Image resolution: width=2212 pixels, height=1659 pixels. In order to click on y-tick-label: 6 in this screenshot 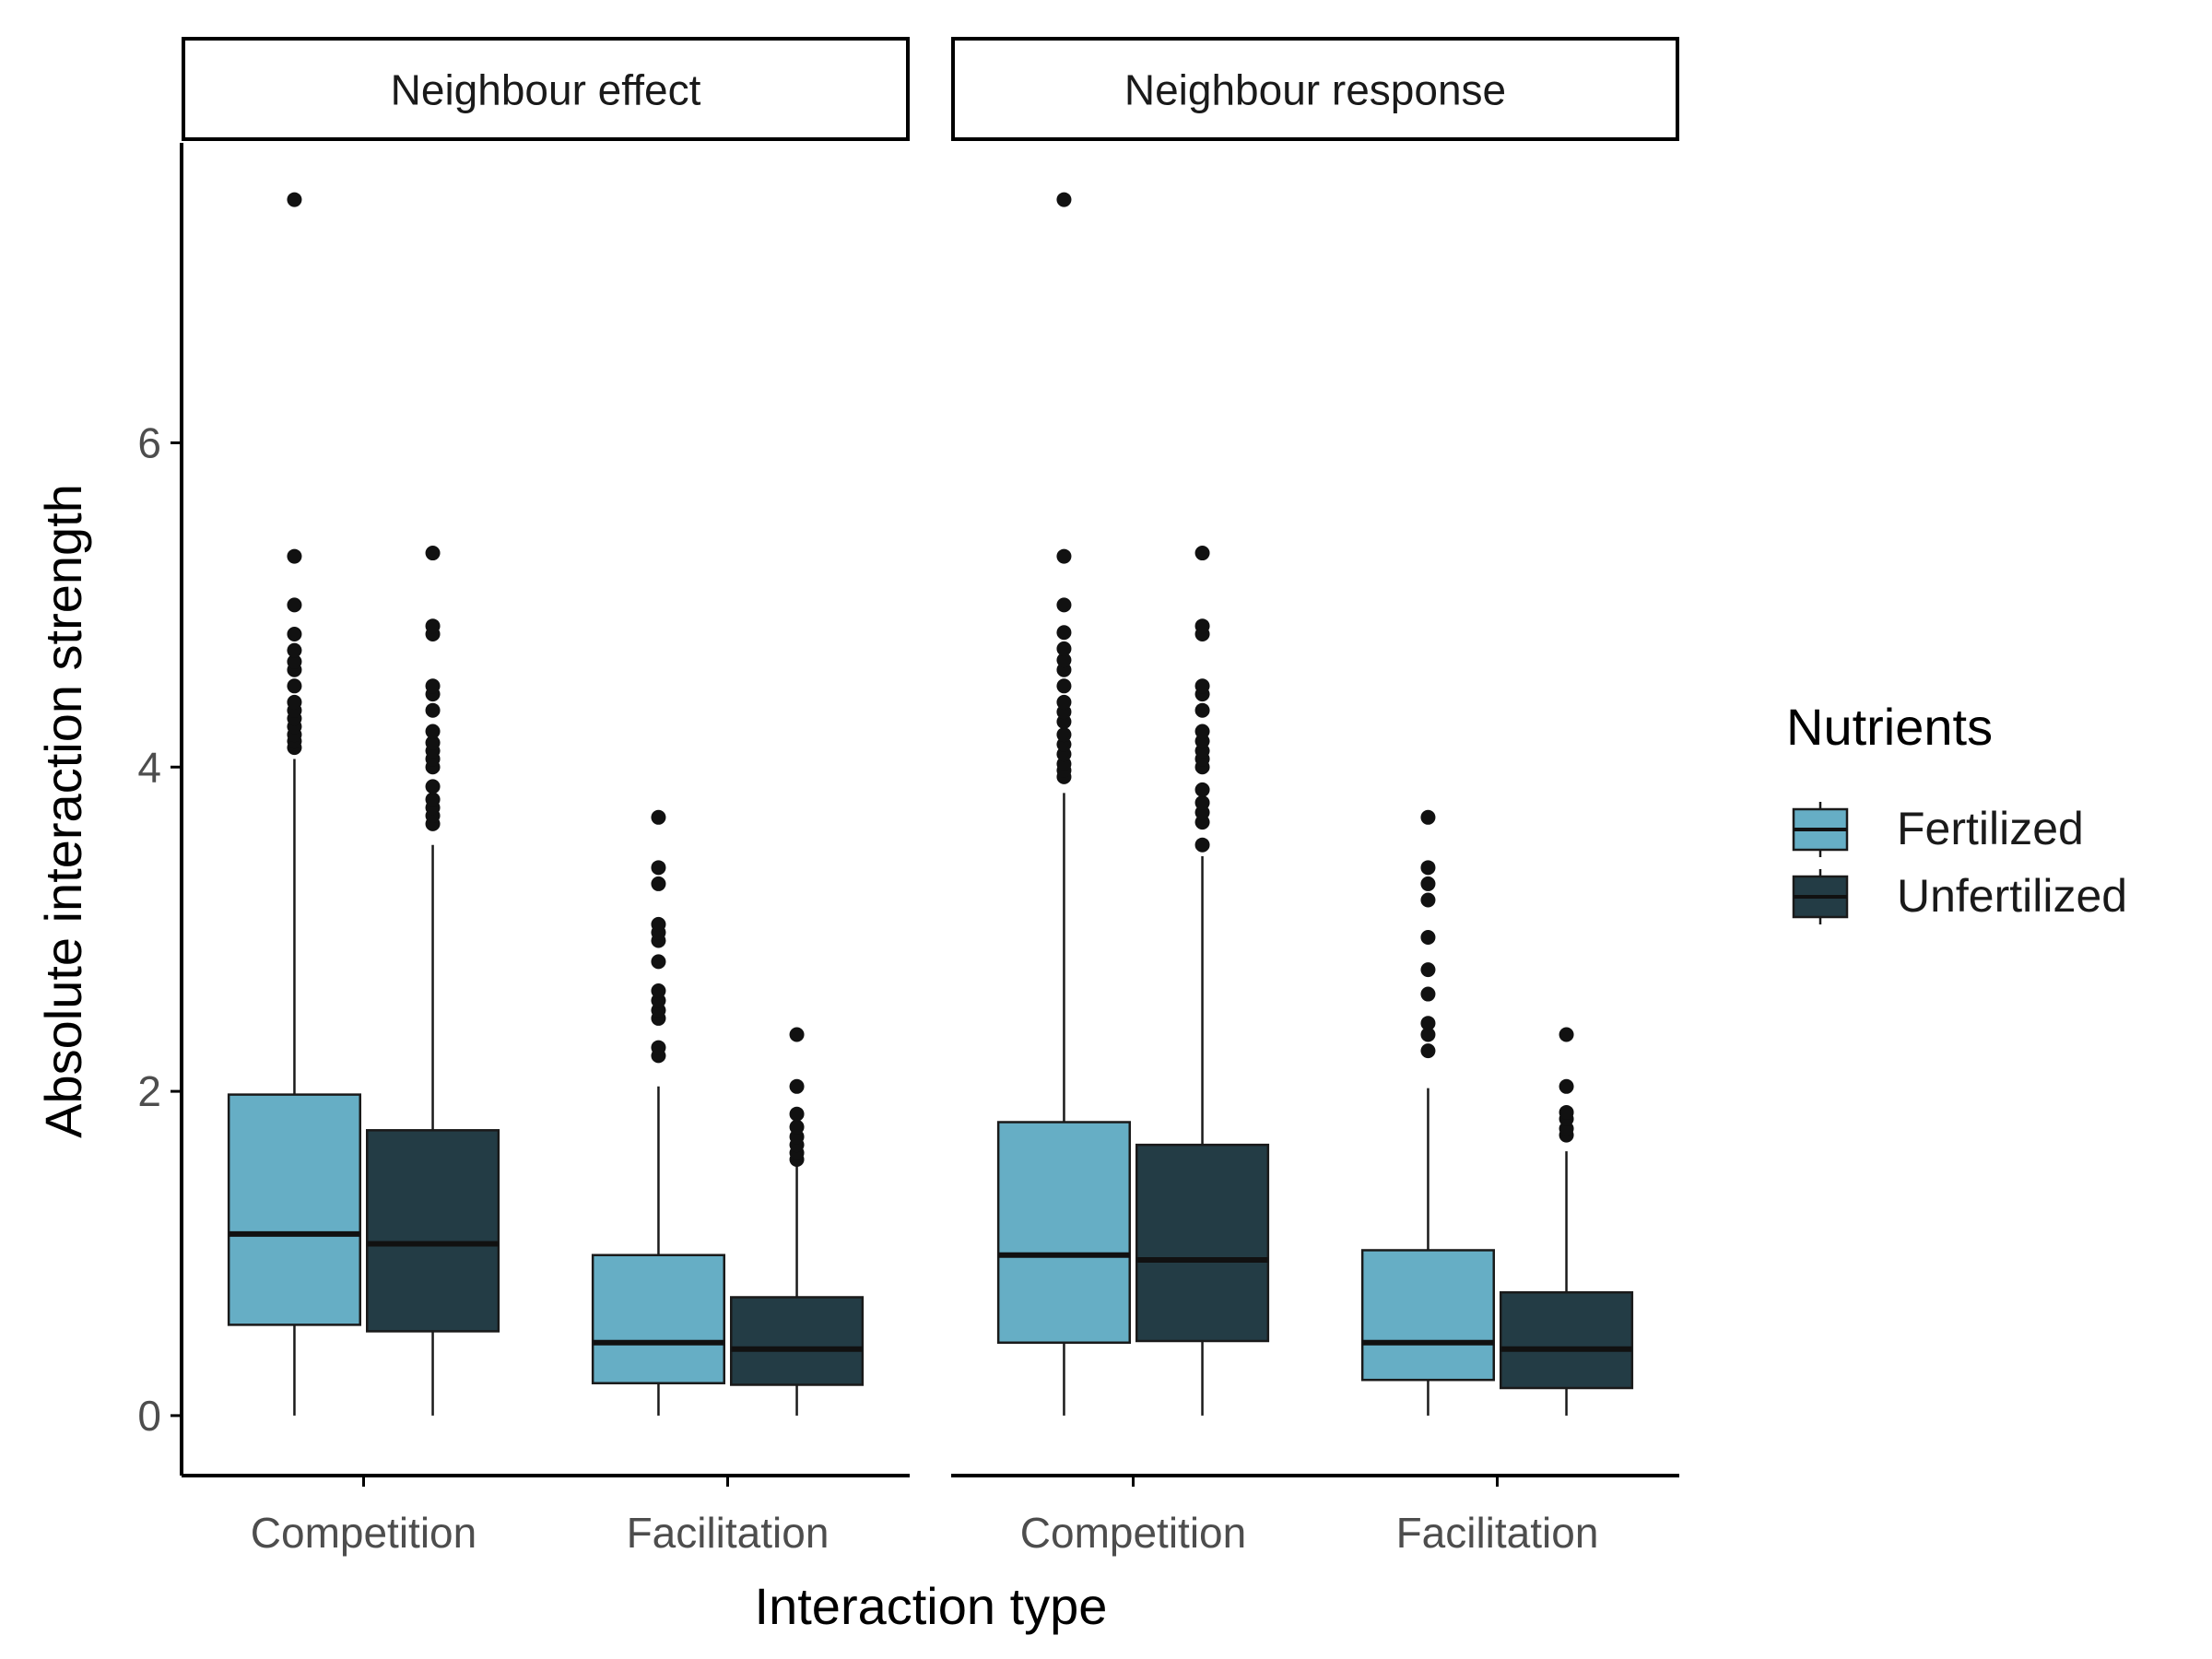, I will do `click(149, 442)`.